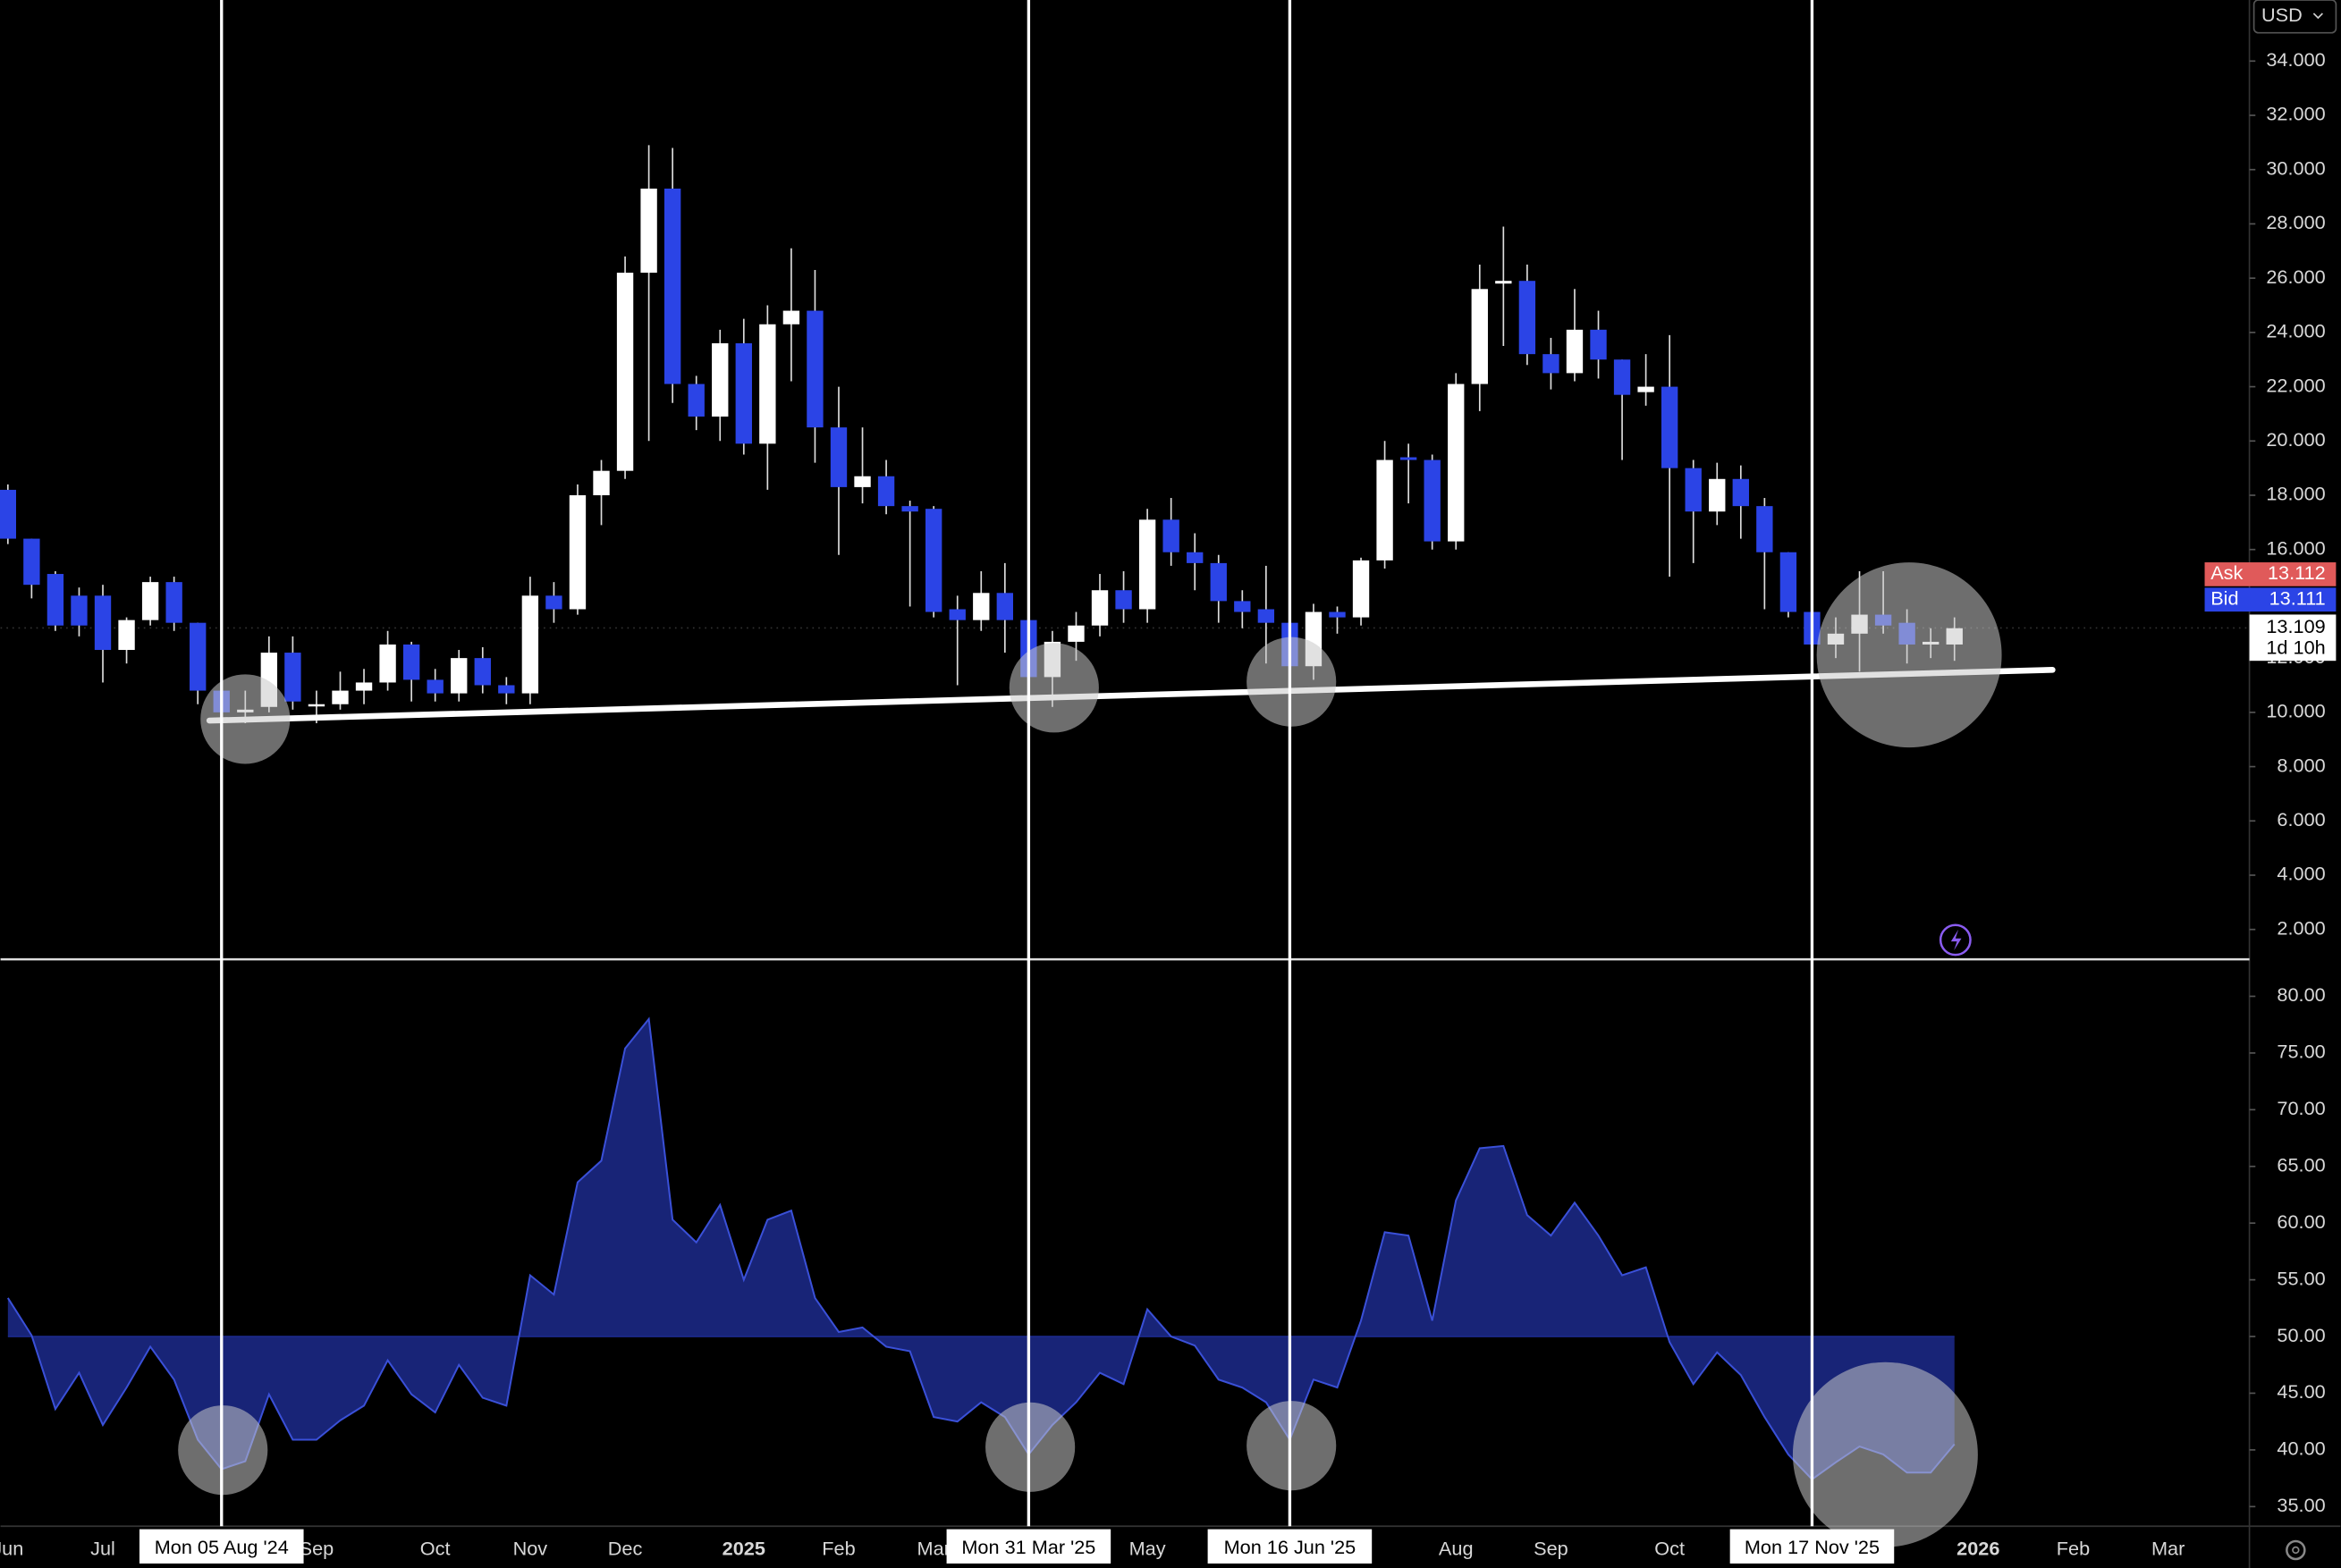 This screenshot has width=2341, height=1568. Describe the element at coordinates (2282, 15) in the screenshot. I see `currency-label: USD` at that location.